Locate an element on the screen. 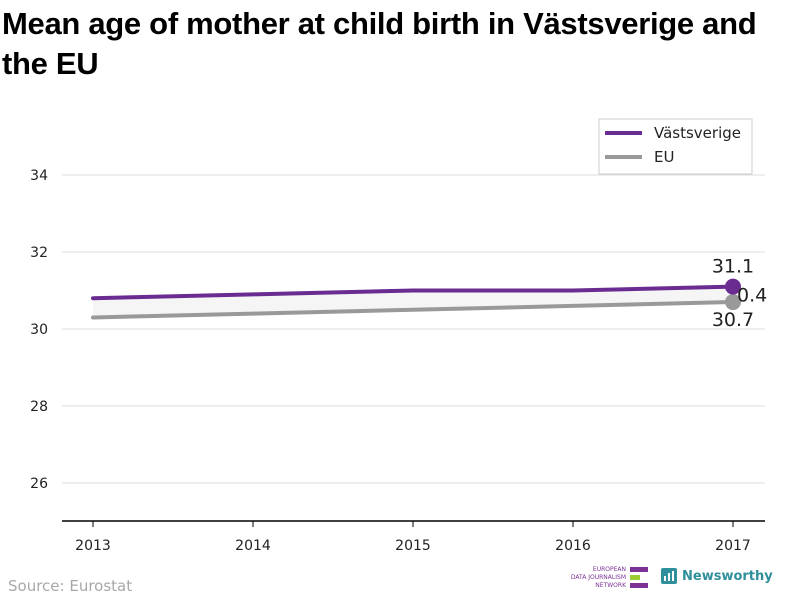 This screenshot has width=800, height=600. edjn-line-2: DATA JOURNALISM is located at coordinates (598, 577).